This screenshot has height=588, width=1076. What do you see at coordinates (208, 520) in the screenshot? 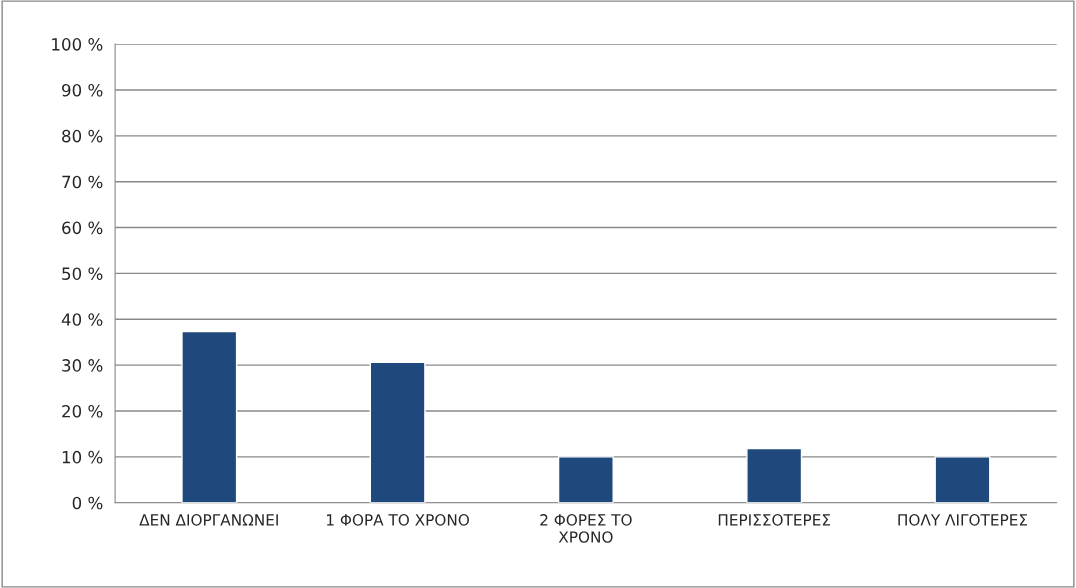
I see `x-tick-label: ΔΕΝ ΔΙΟΡΓΑΝΩΝΕΙ` at bounding box center [208, 520].